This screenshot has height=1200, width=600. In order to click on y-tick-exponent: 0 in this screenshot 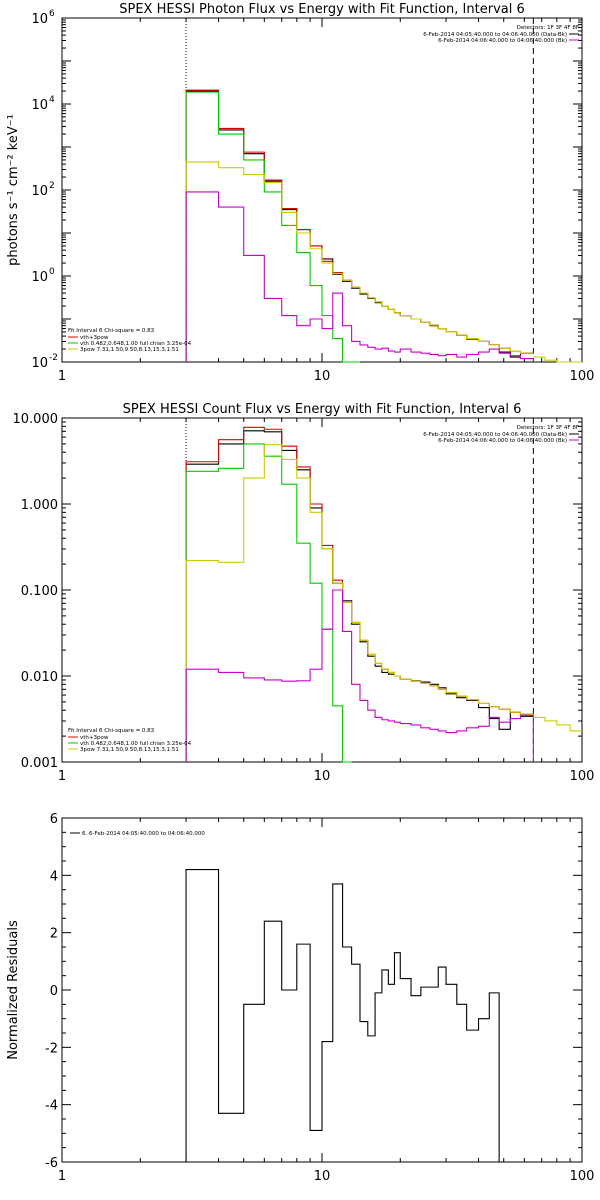, I will do `click(52, 272)`.